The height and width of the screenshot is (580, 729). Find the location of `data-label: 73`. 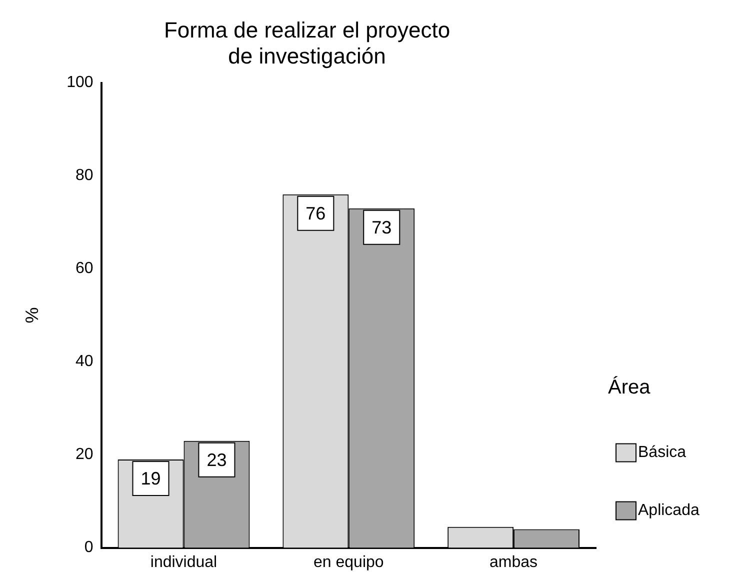

data-label: 73 is located at coordinates (382, 227).